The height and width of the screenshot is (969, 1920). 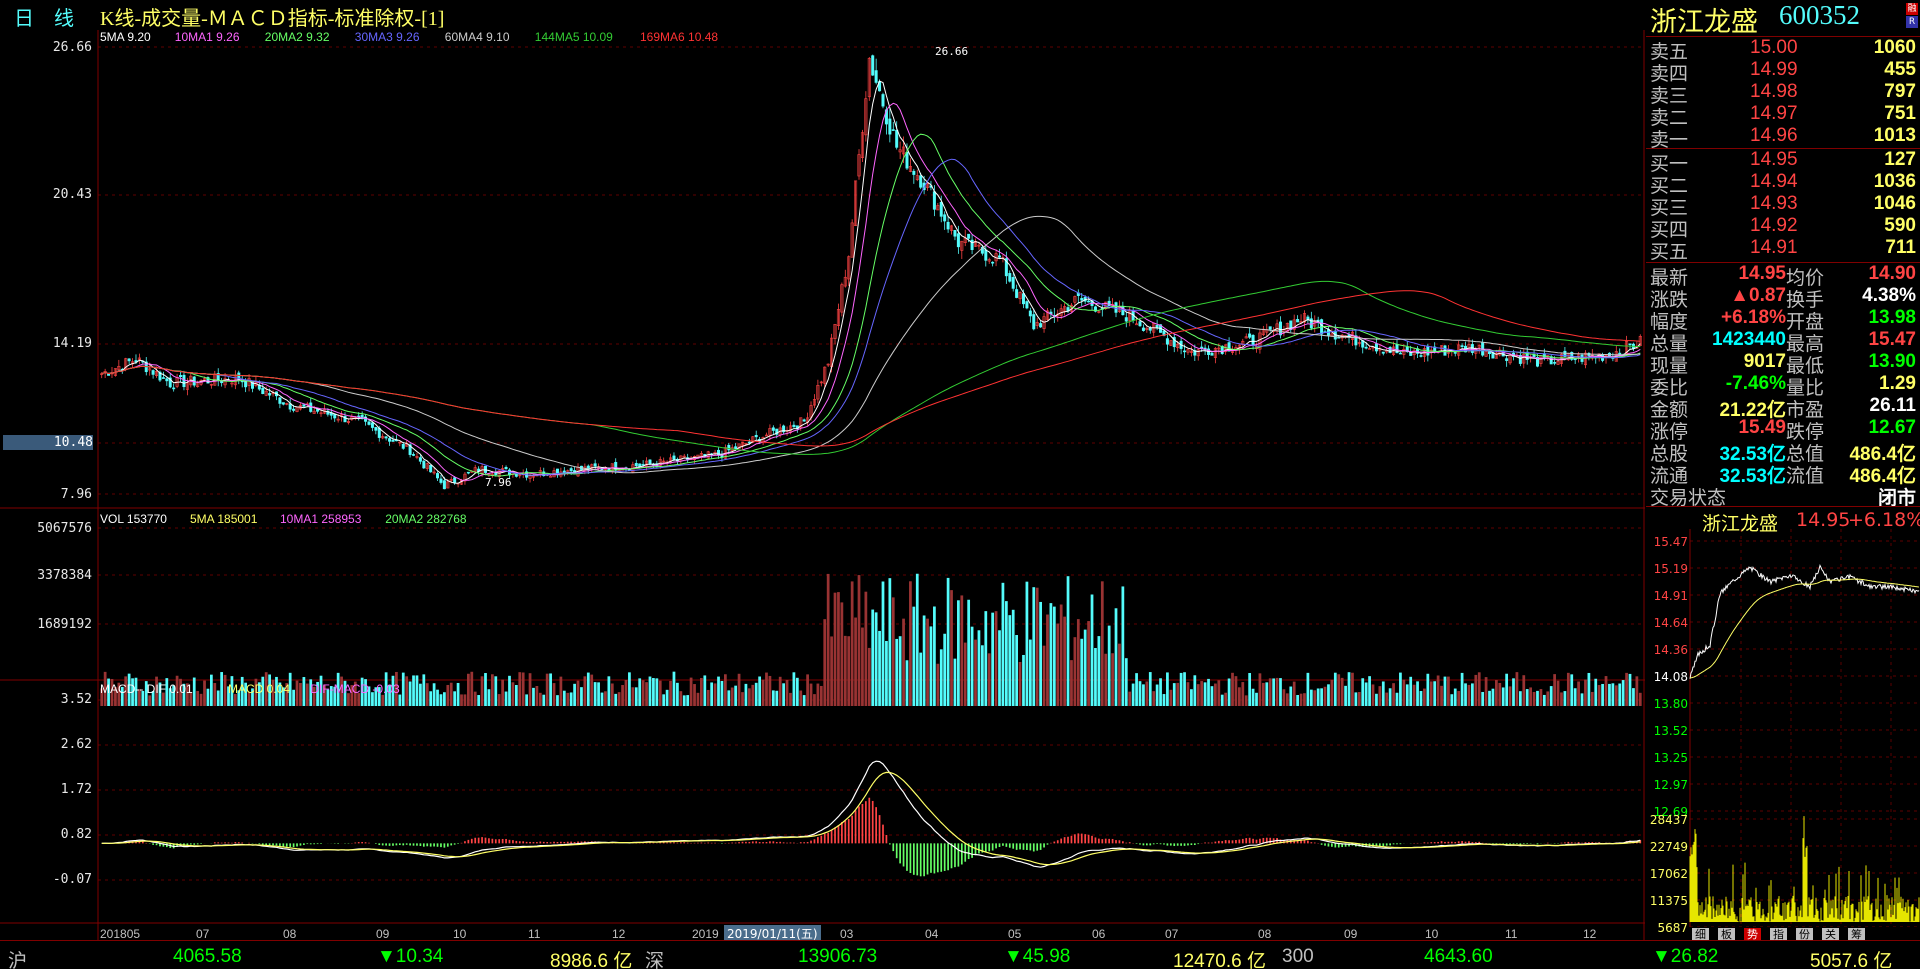 I want to click on title-bar: 日 线 K线-成交量-ＭＡＣＤ指标-标准除权-[1], so click(x=822, y=15).